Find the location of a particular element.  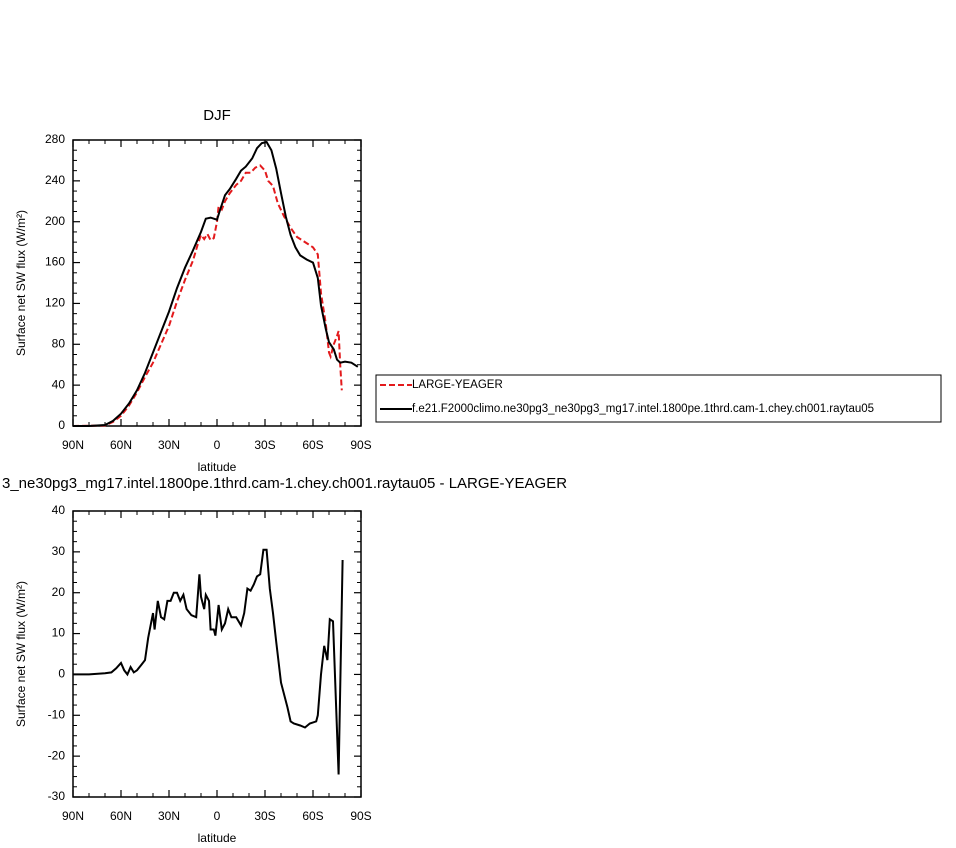

plot-frame is located at coordinates (217, 654).